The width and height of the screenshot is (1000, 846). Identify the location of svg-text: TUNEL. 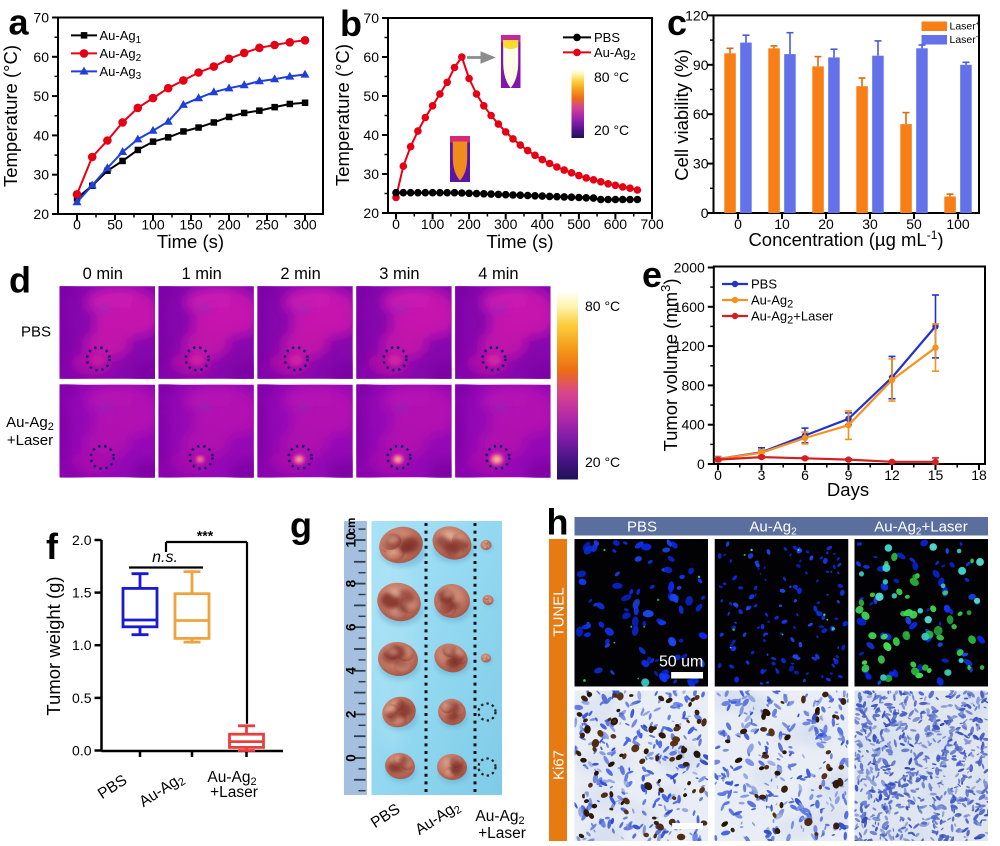
(559, 611).